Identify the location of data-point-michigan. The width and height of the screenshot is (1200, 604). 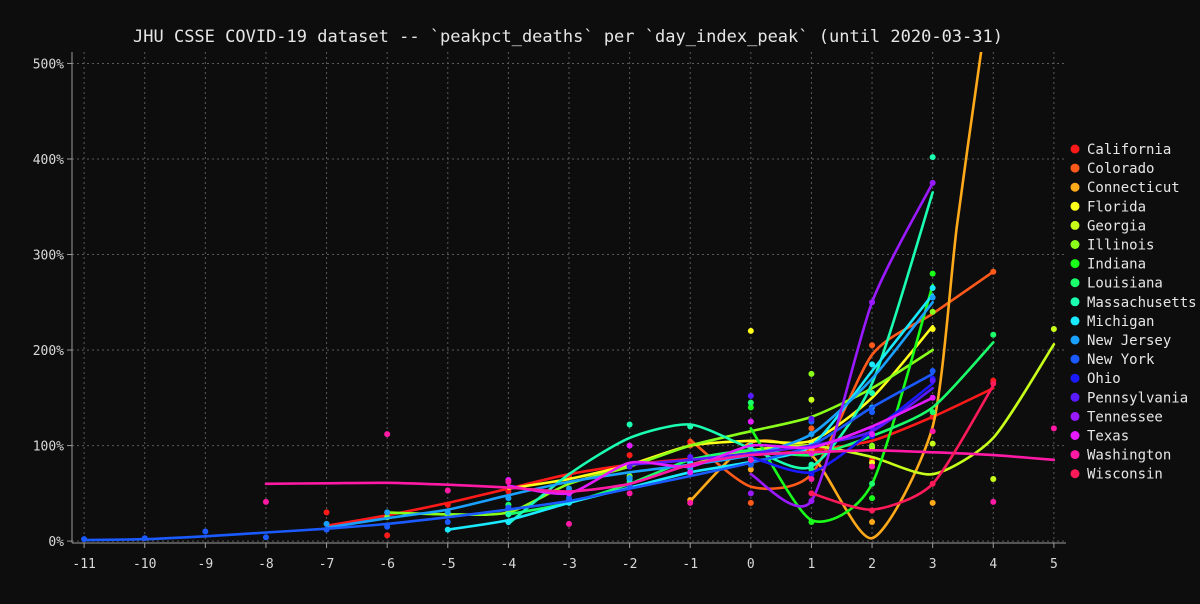
(447, 529).